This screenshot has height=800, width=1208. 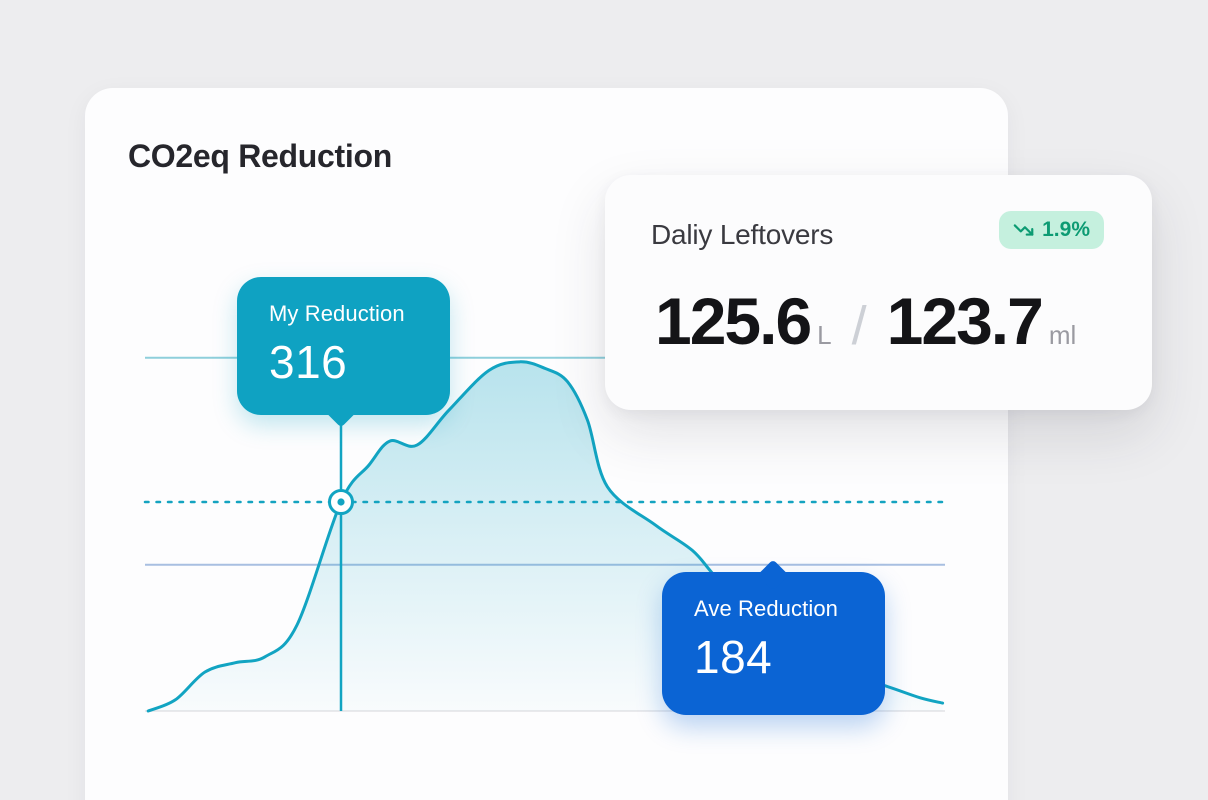 I want to click on leftovers-values-row: 125.6 L / 123.7 ml, so click(x=865, y=321).